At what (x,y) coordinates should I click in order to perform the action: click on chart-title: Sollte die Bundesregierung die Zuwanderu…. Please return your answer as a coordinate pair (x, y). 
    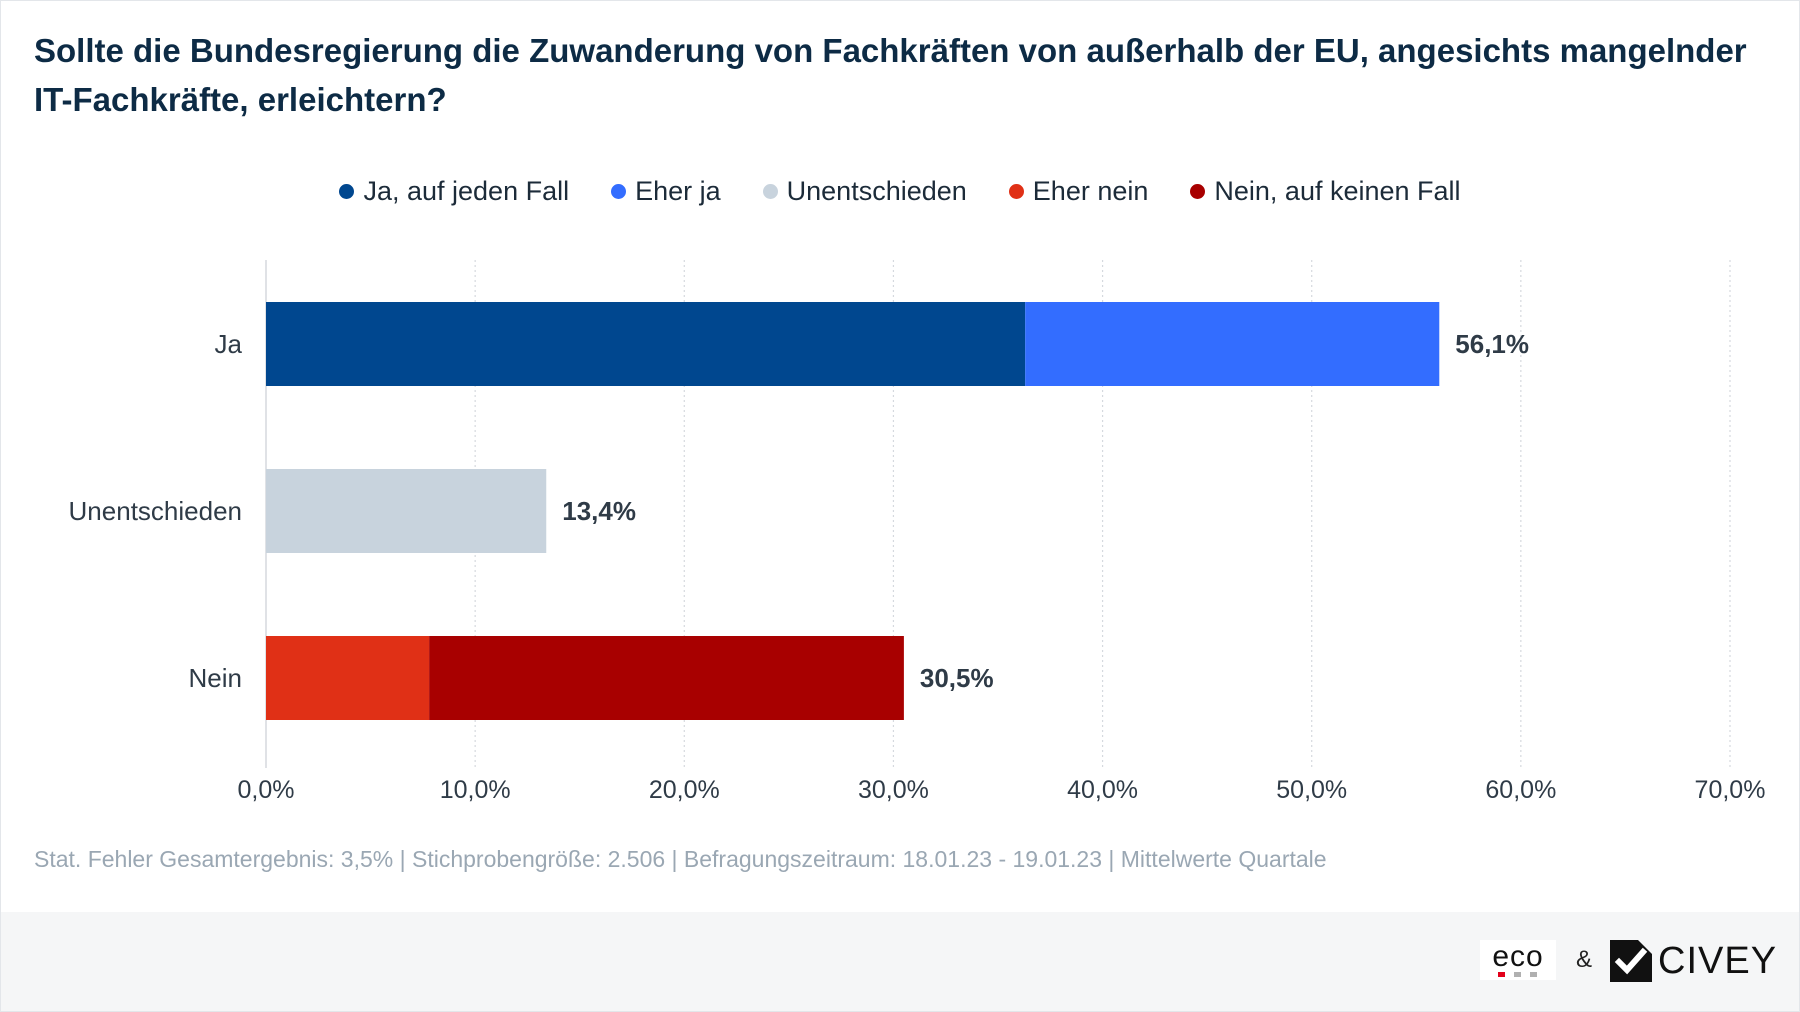
    Looking at the image, I should click on (890, 75).